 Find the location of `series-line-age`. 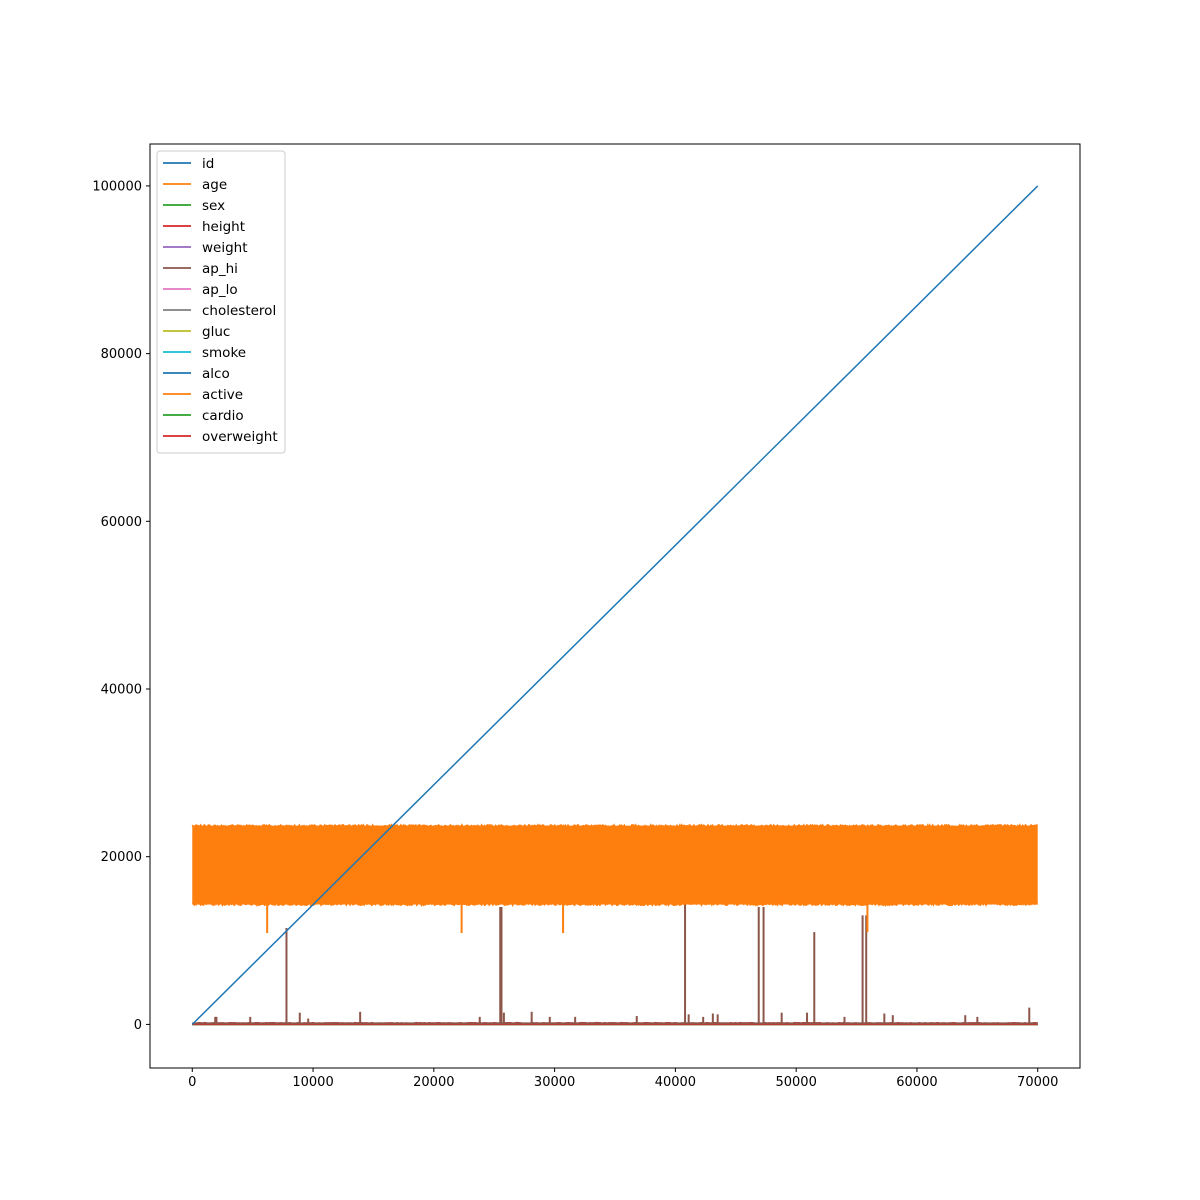

series-line-age is located at coordinates (615, 878).